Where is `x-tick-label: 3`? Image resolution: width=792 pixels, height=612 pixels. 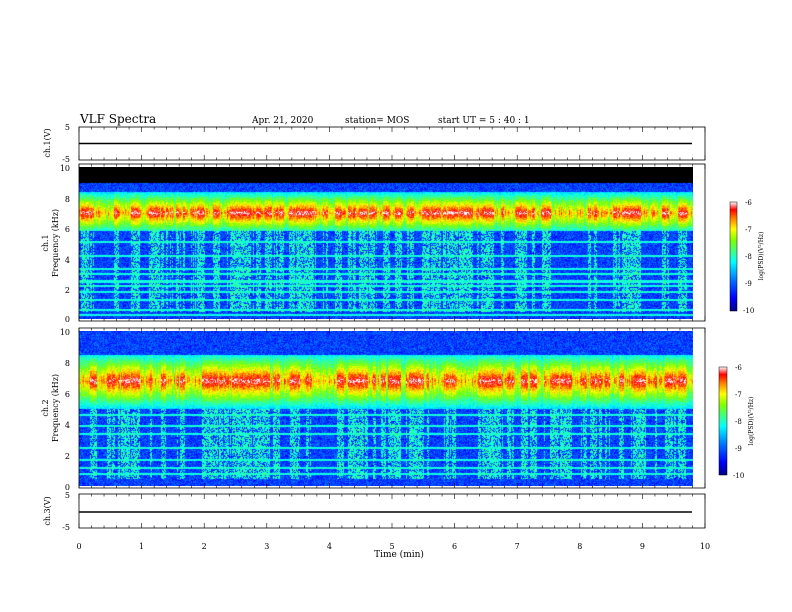
x-tick-label: 3 is located at coordinates (266, 546).